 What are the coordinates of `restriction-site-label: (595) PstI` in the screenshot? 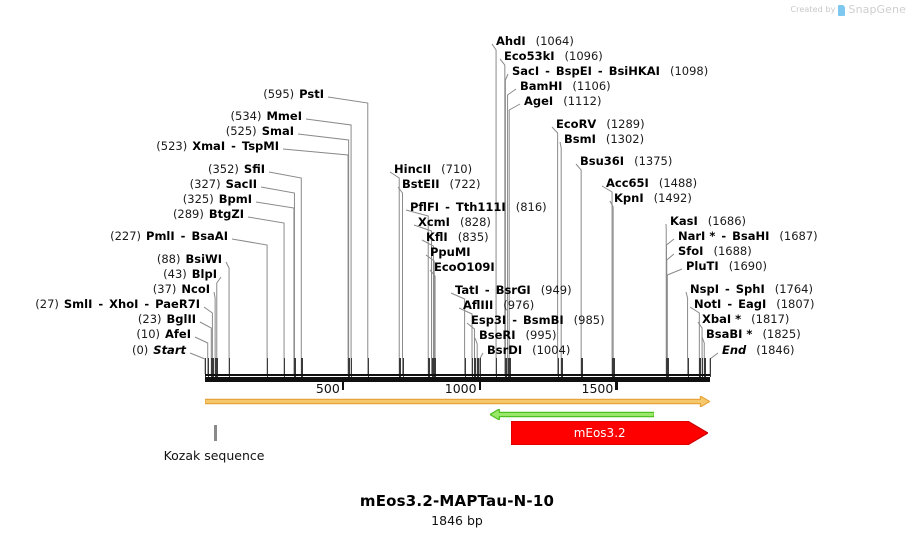 It's located at (293, 94).